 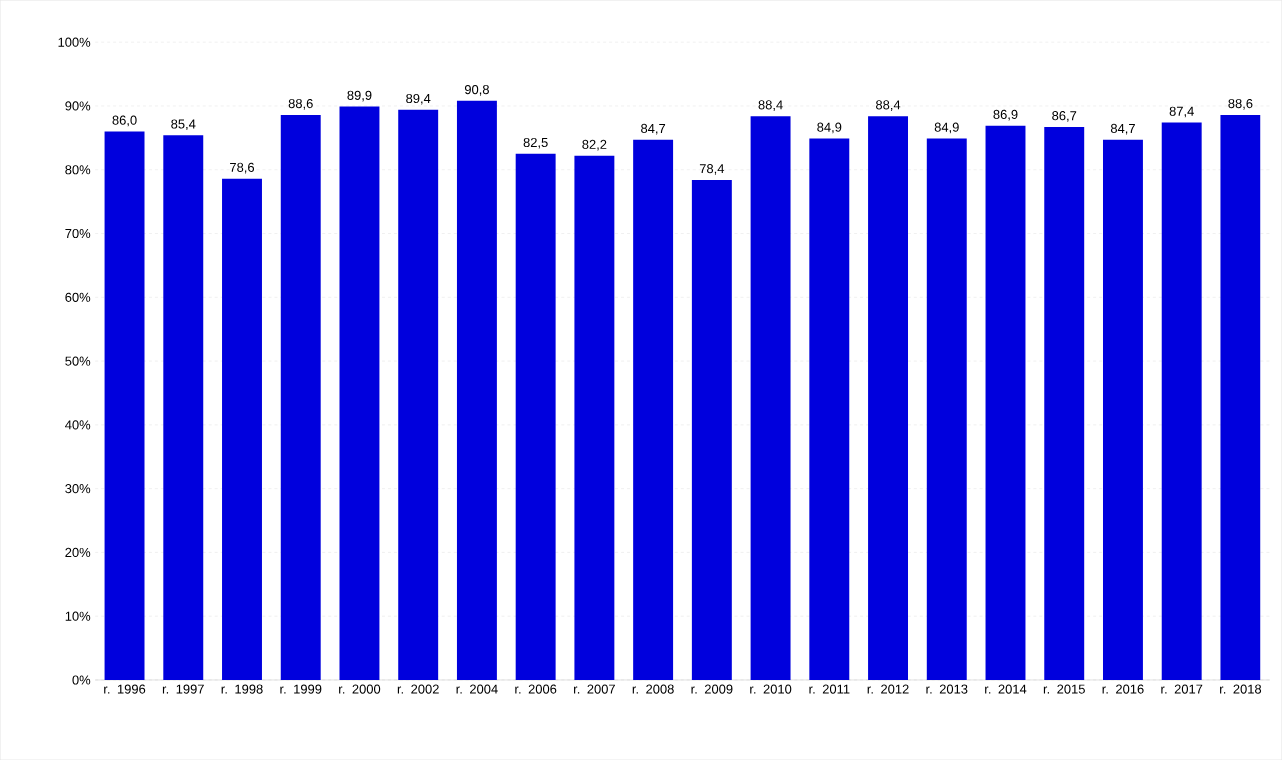 What do you see at coordinates (536, 689) in the screenshot?
I see `x-tick-label: r. 2006` at bounding box center [536, 689].